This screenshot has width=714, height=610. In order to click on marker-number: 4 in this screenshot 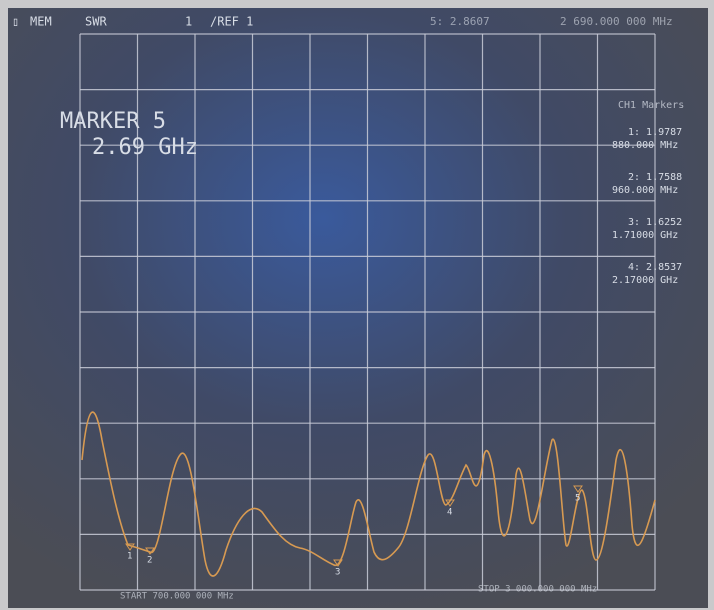, I will do `click(449, 513)`.